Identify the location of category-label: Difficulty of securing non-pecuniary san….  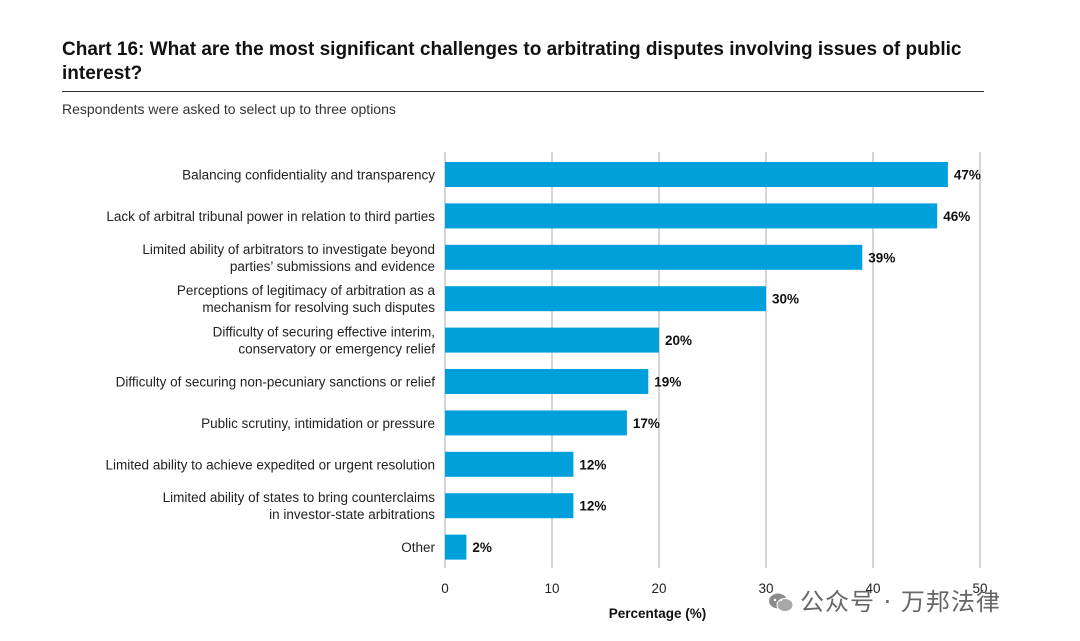
(276, 382).